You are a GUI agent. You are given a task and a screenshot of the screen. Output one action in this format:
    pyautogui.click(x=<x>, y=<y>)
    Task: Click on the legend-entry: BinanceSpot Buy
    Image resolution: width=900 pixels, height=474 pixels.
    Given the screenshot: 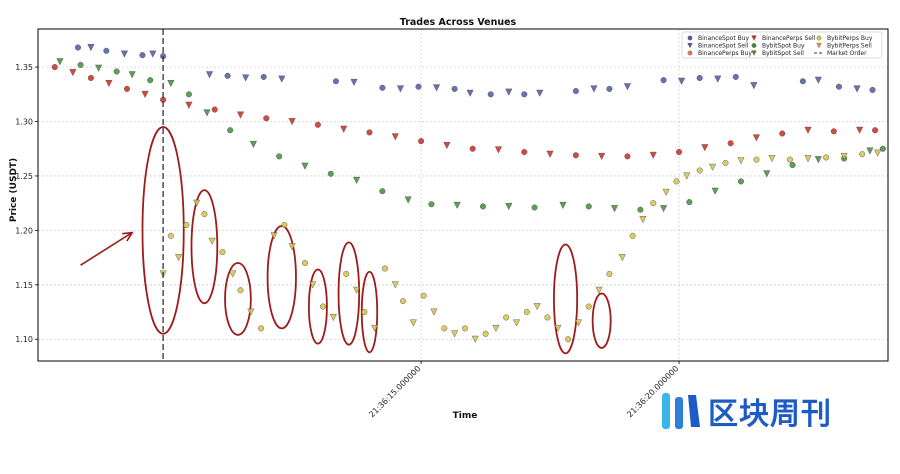 What is the action you would take?
    pyautogui.click(x=718, y=38)
    